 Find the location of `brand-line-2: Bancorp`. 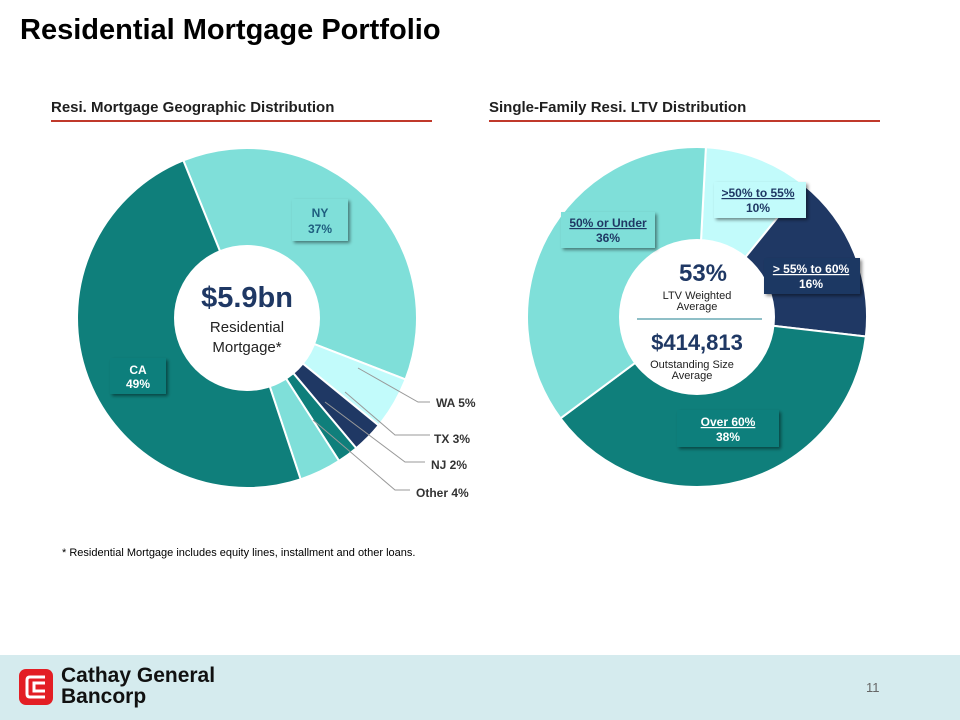

brand-line-2: Bancorp is located at coordinates (104, 696).